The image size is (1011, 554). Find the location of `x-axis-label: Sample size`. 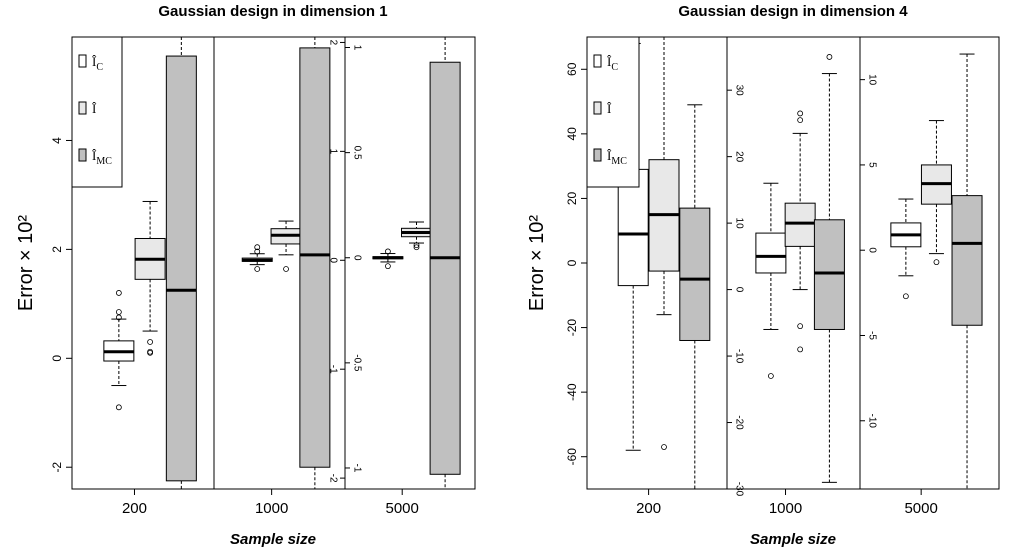

x-axis-label: Sample size is located at coordinates (273, 539).